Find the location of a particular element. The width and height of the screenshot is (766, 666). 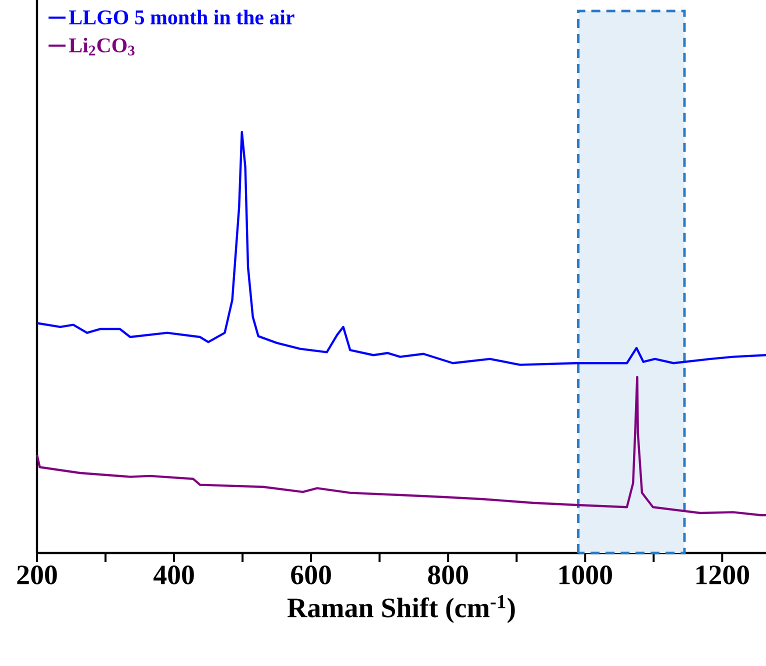

legend-label: Li$_{2}$CO$_{3}$ is located at coordinates (101, 47).